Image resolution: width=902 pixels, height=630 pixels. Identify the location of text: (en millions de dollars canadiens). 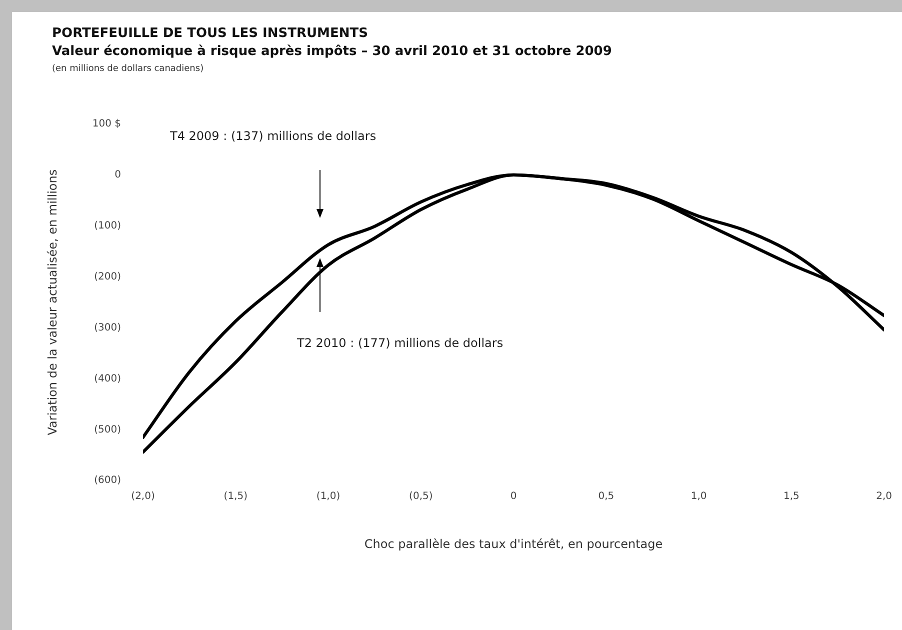
(128, 69).